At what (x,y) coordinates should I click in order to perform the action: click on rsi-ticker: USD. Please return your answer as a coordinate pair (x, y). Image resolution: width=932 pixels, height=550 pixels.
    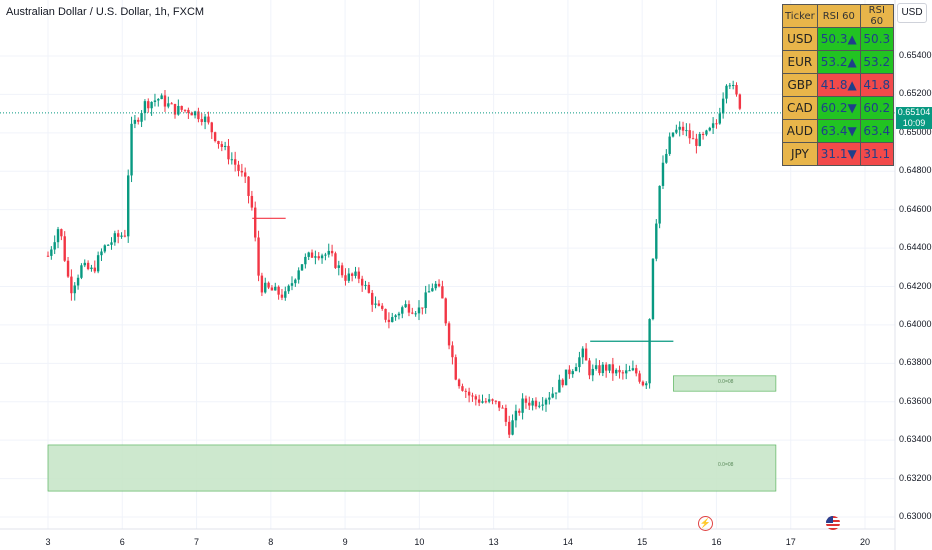
    Looking at the image, I should click on (800, 39).